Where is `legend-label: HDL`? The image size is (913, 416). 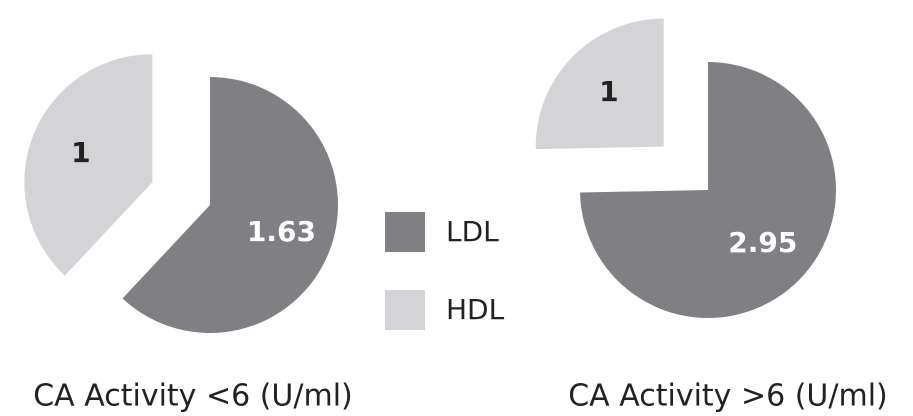 legend-label: HDL is located at coordinates (475, 309).